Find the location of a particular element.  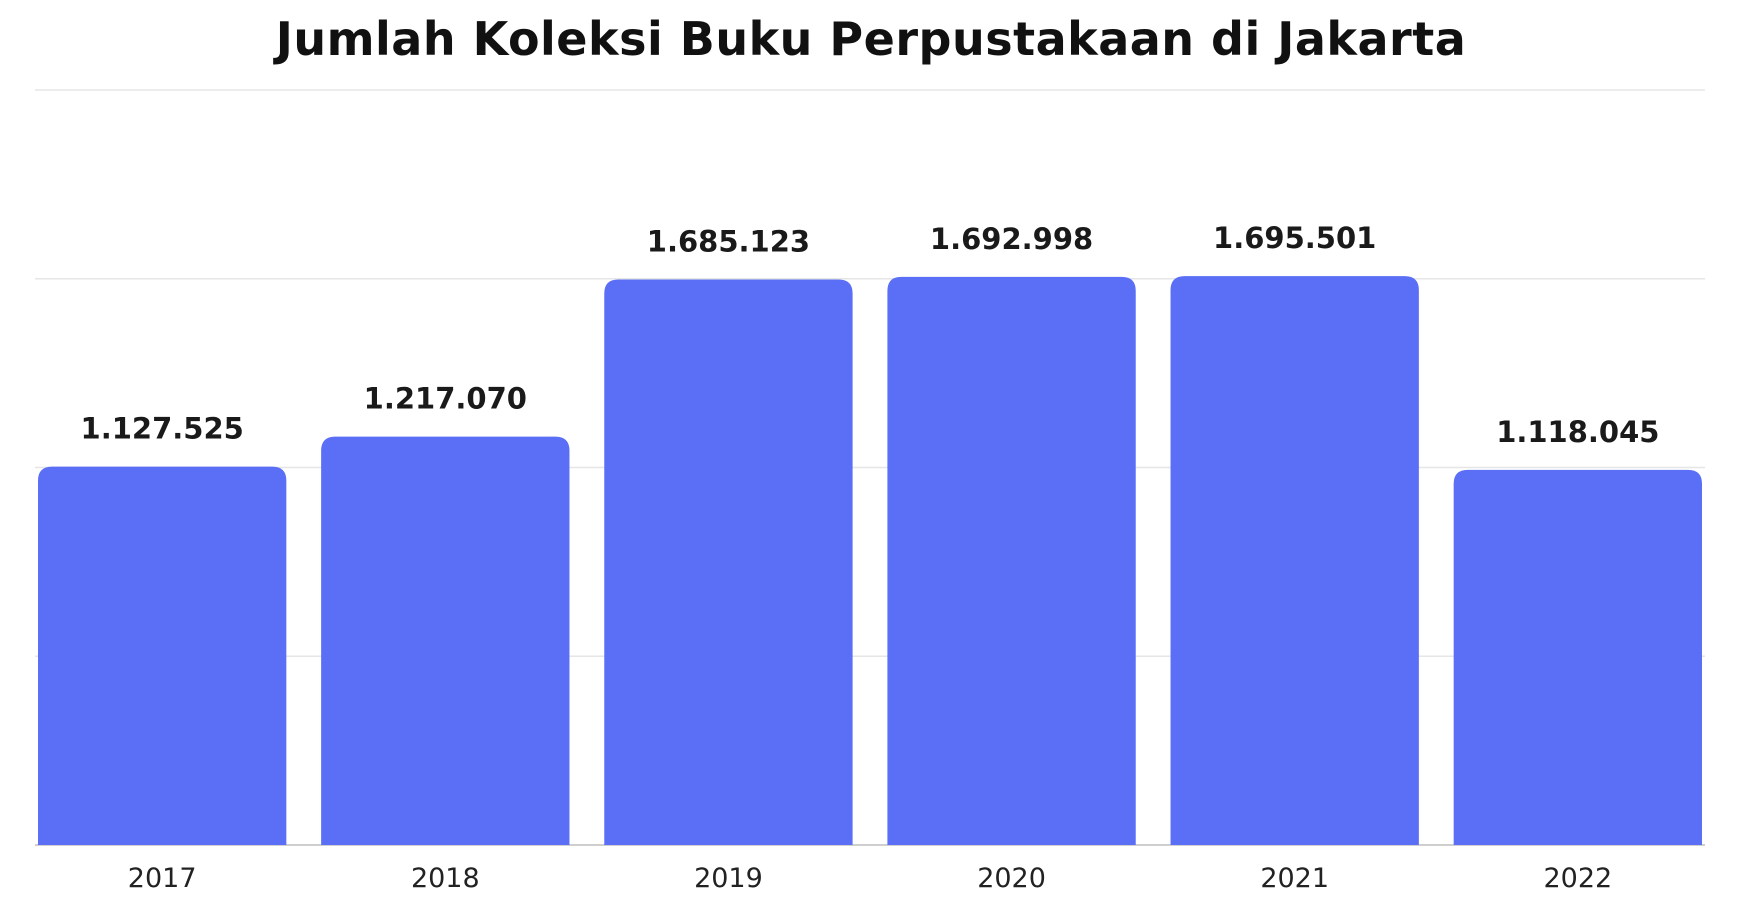

value-label-2021: 1.695.501 is located at coordinates (1294, 238).